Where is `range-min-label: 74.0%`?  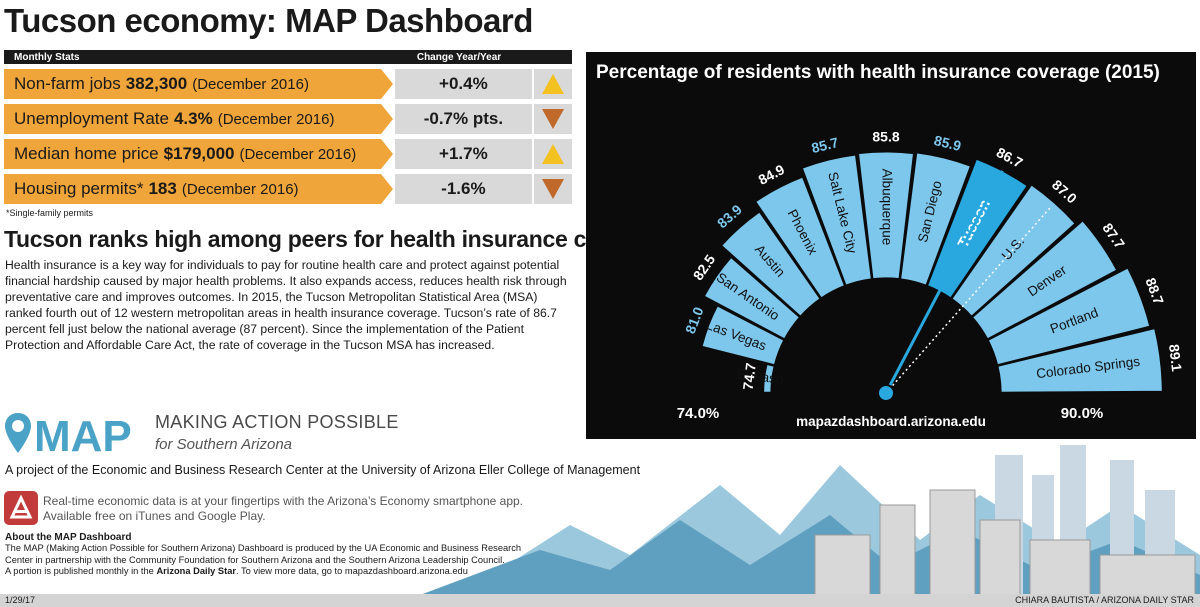
range-min-label: 74.0% is located at coordinates (698, 413).